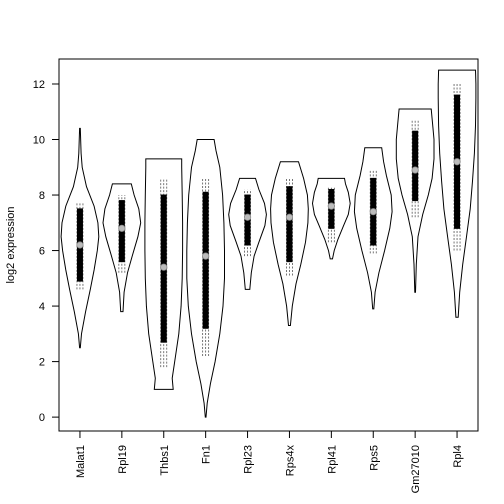 The height and width of the screenshot is (504, 504). What do you see at coordinates (46, 251) in the screenshot?
I see `y-axis: 0 2 4 6 8 10 12` at bounding box center [46, 251].